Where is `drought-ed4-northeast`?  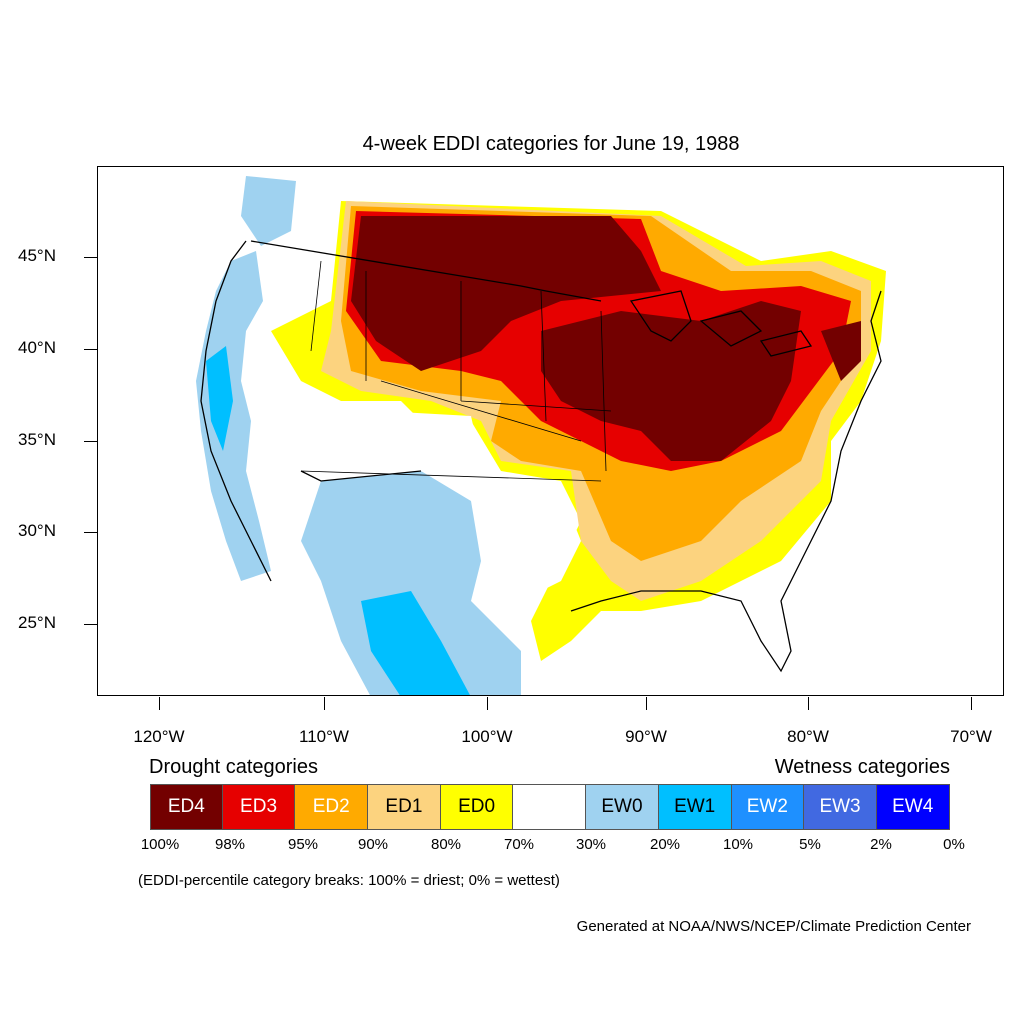 drought-ed4-northeast is located at coordinates (841, 351).